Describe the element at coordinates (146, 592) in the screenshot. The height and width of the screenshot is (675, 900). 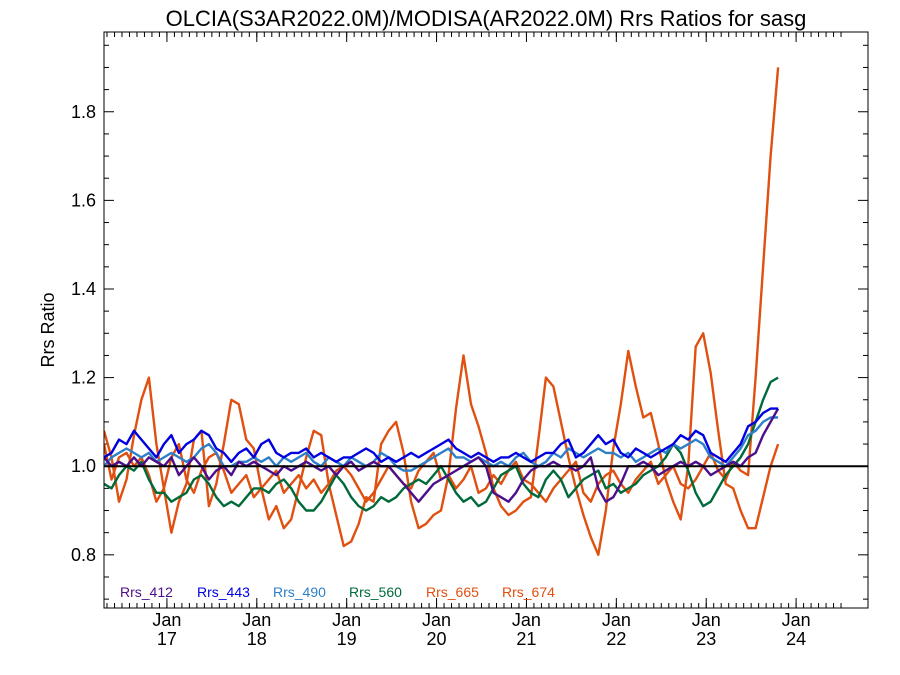
I see `legend-item-rrs-412: Rrs_412` at that location.